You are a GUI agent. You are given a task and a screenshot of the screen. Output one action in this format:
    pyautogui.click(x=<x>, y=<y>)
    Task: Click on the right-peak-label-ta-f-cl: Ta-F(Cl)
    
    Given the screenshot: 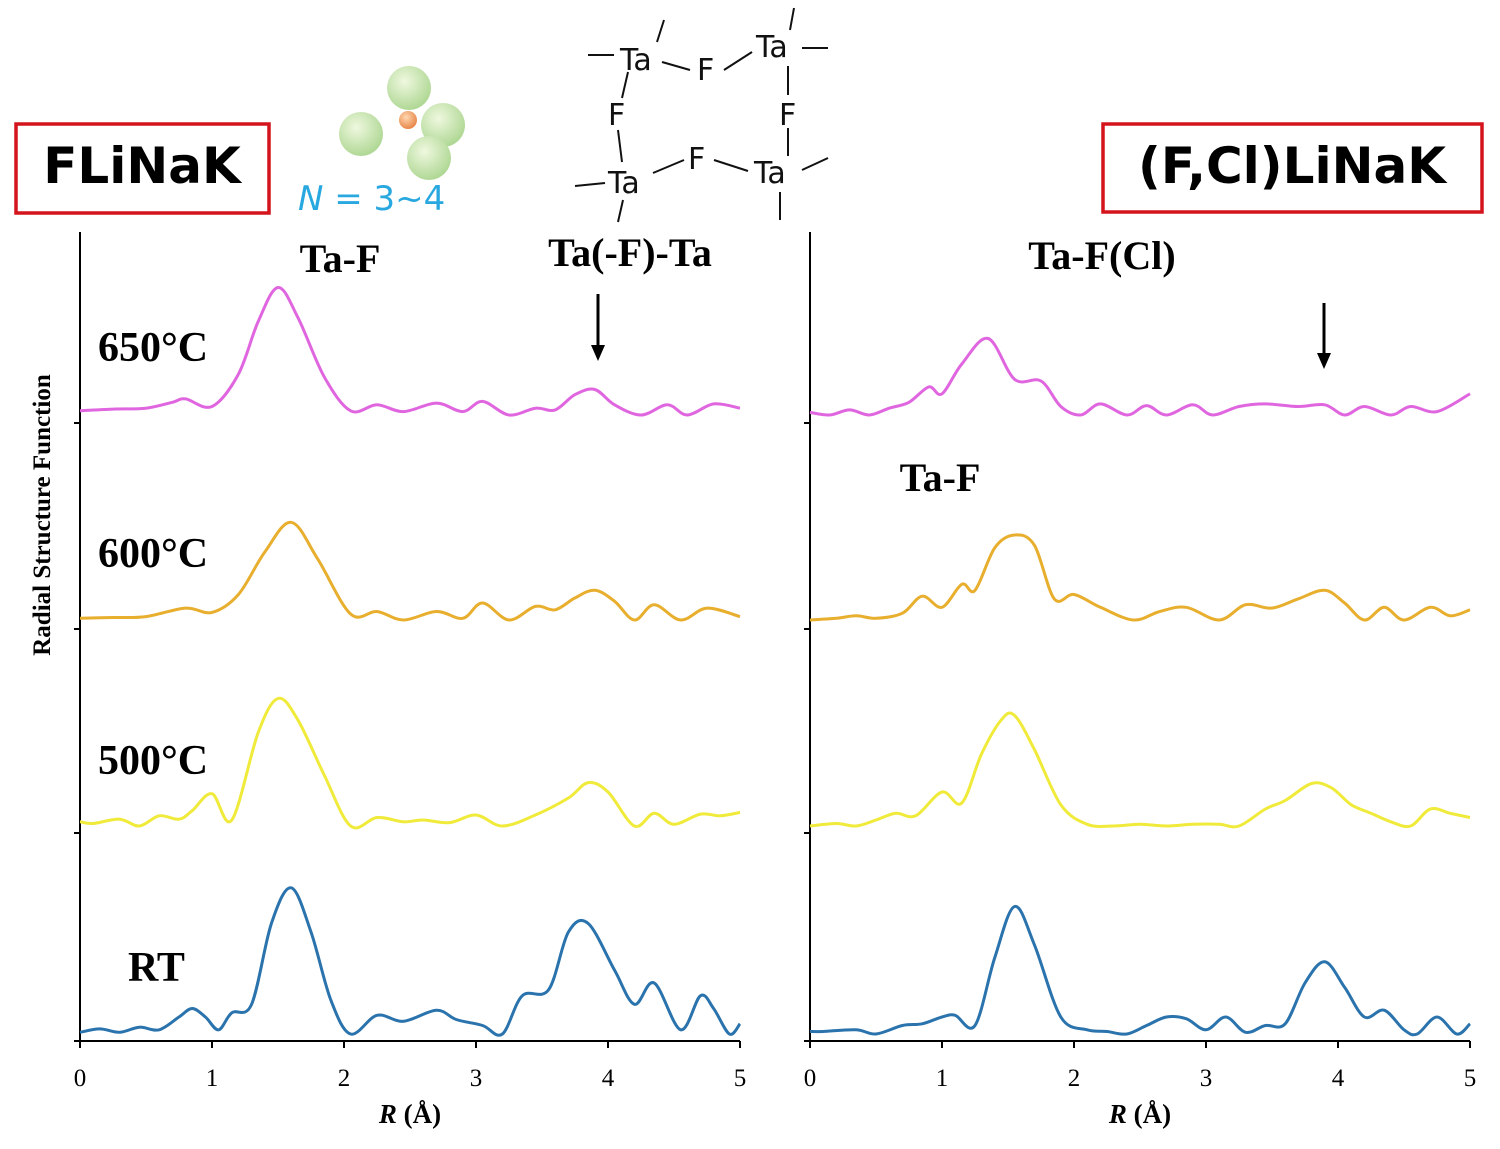 What is the action you would take?
    pyautogui.click(x=1101, y=255)
    